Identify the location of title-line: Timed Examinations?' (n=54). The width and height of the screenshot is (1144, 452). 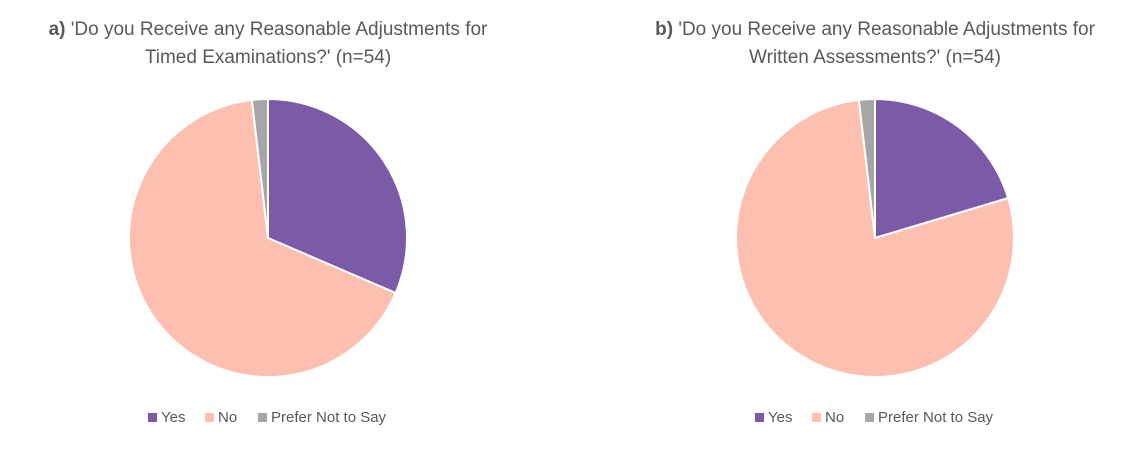
(268, 57).